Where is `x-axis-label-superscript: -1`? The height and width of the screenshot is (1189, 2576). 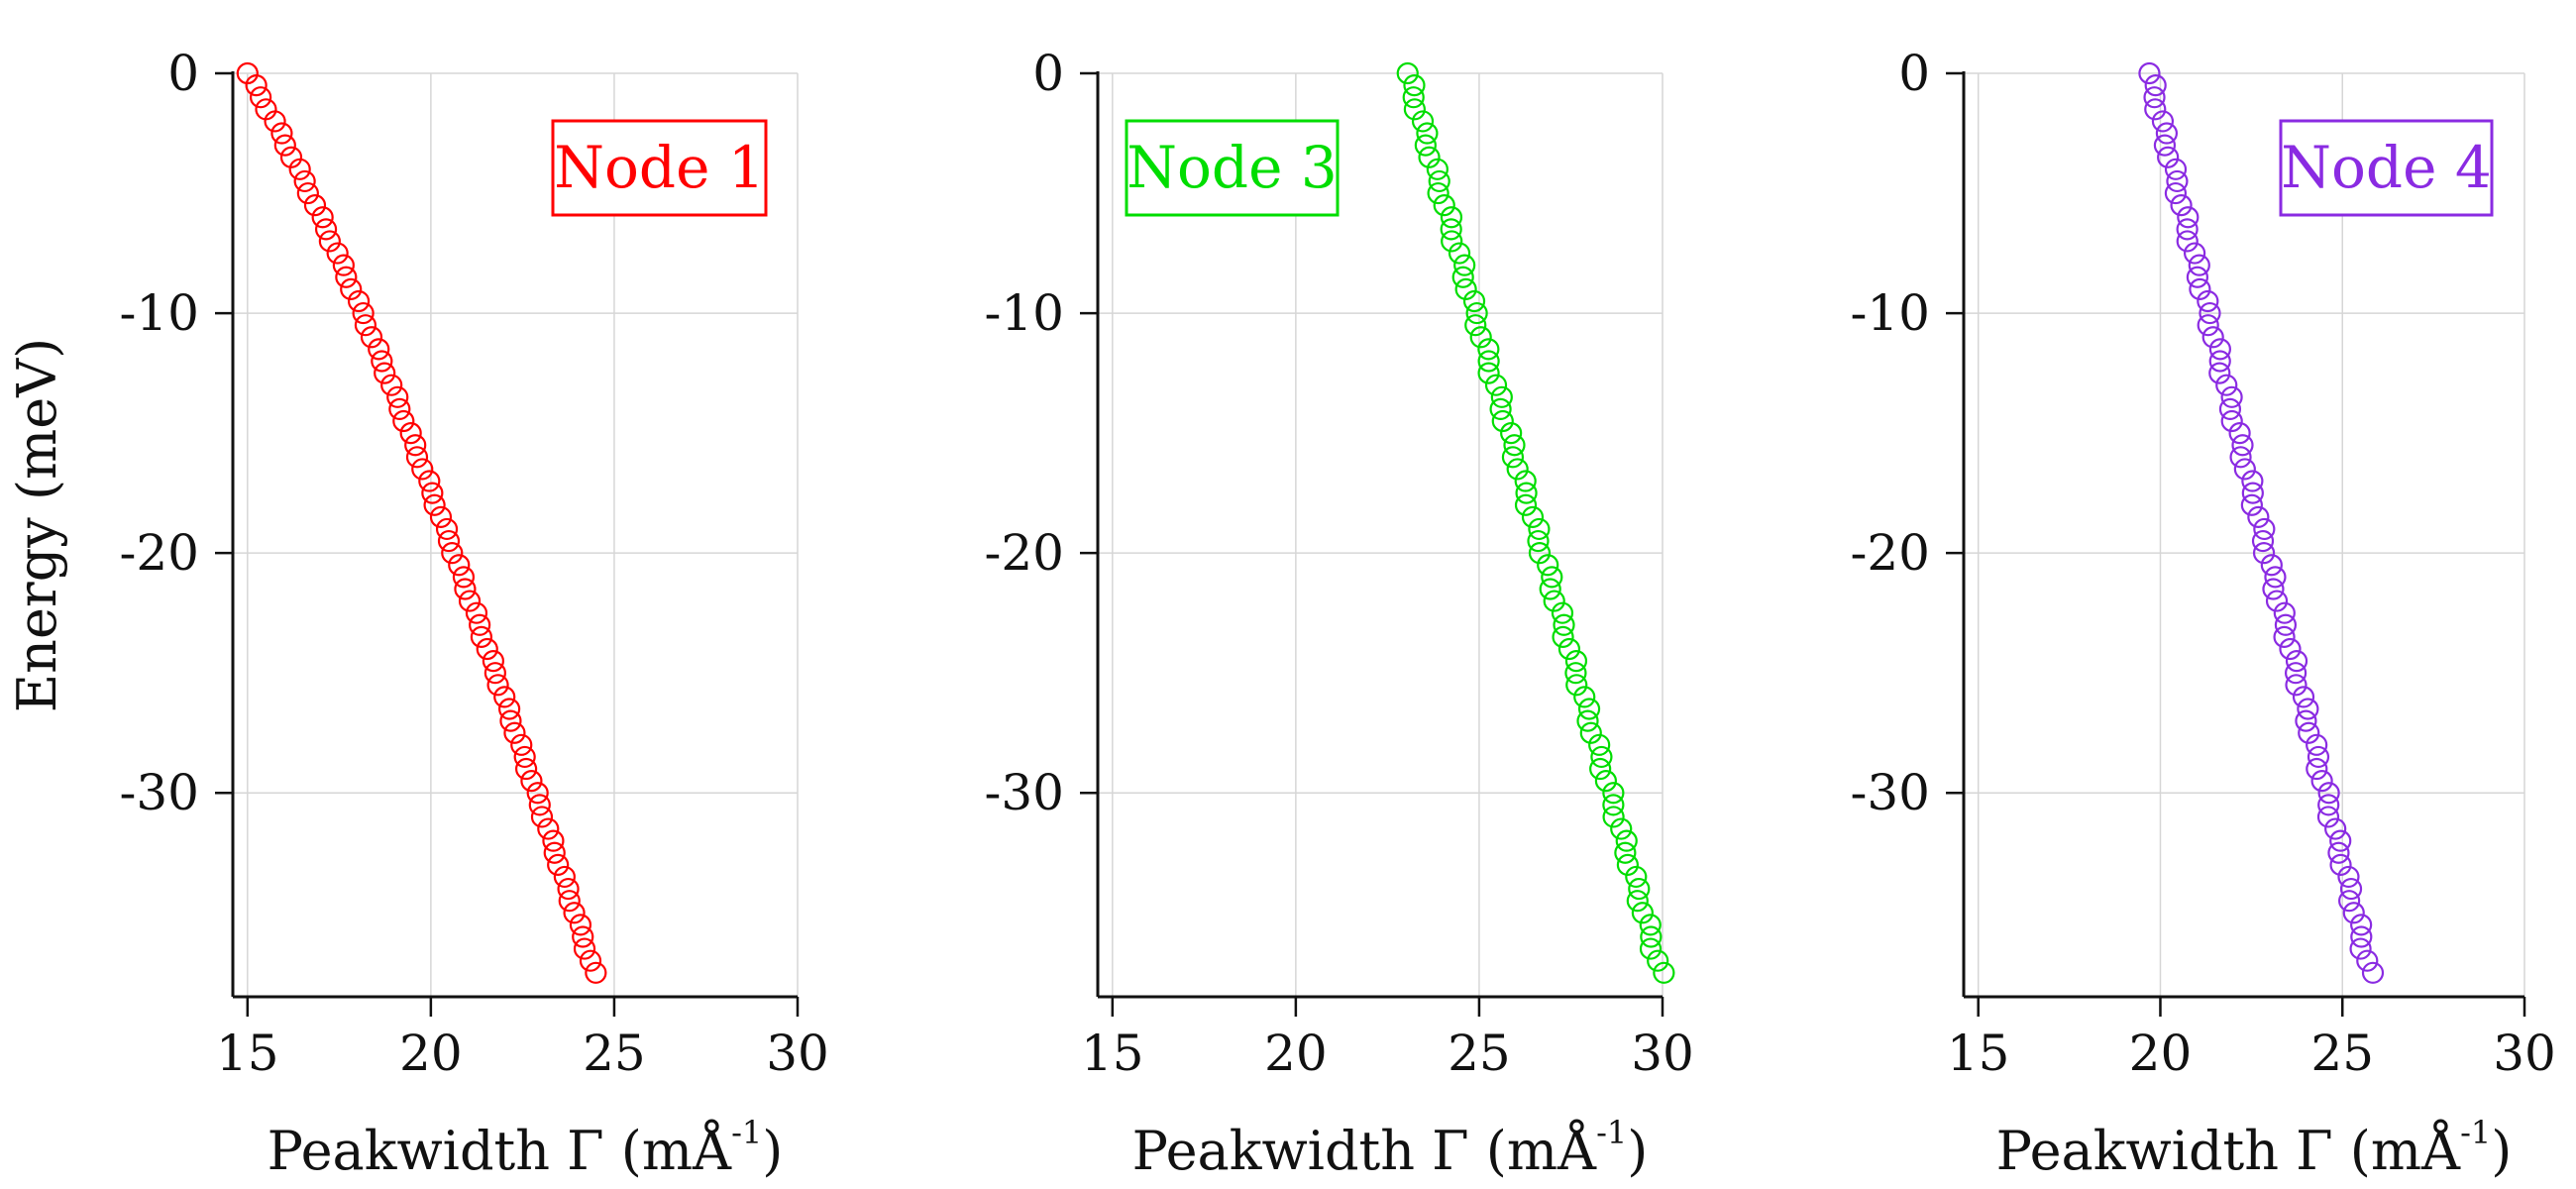 x-axis-label-superscript: -1 is located at coordinates (746, 1132).